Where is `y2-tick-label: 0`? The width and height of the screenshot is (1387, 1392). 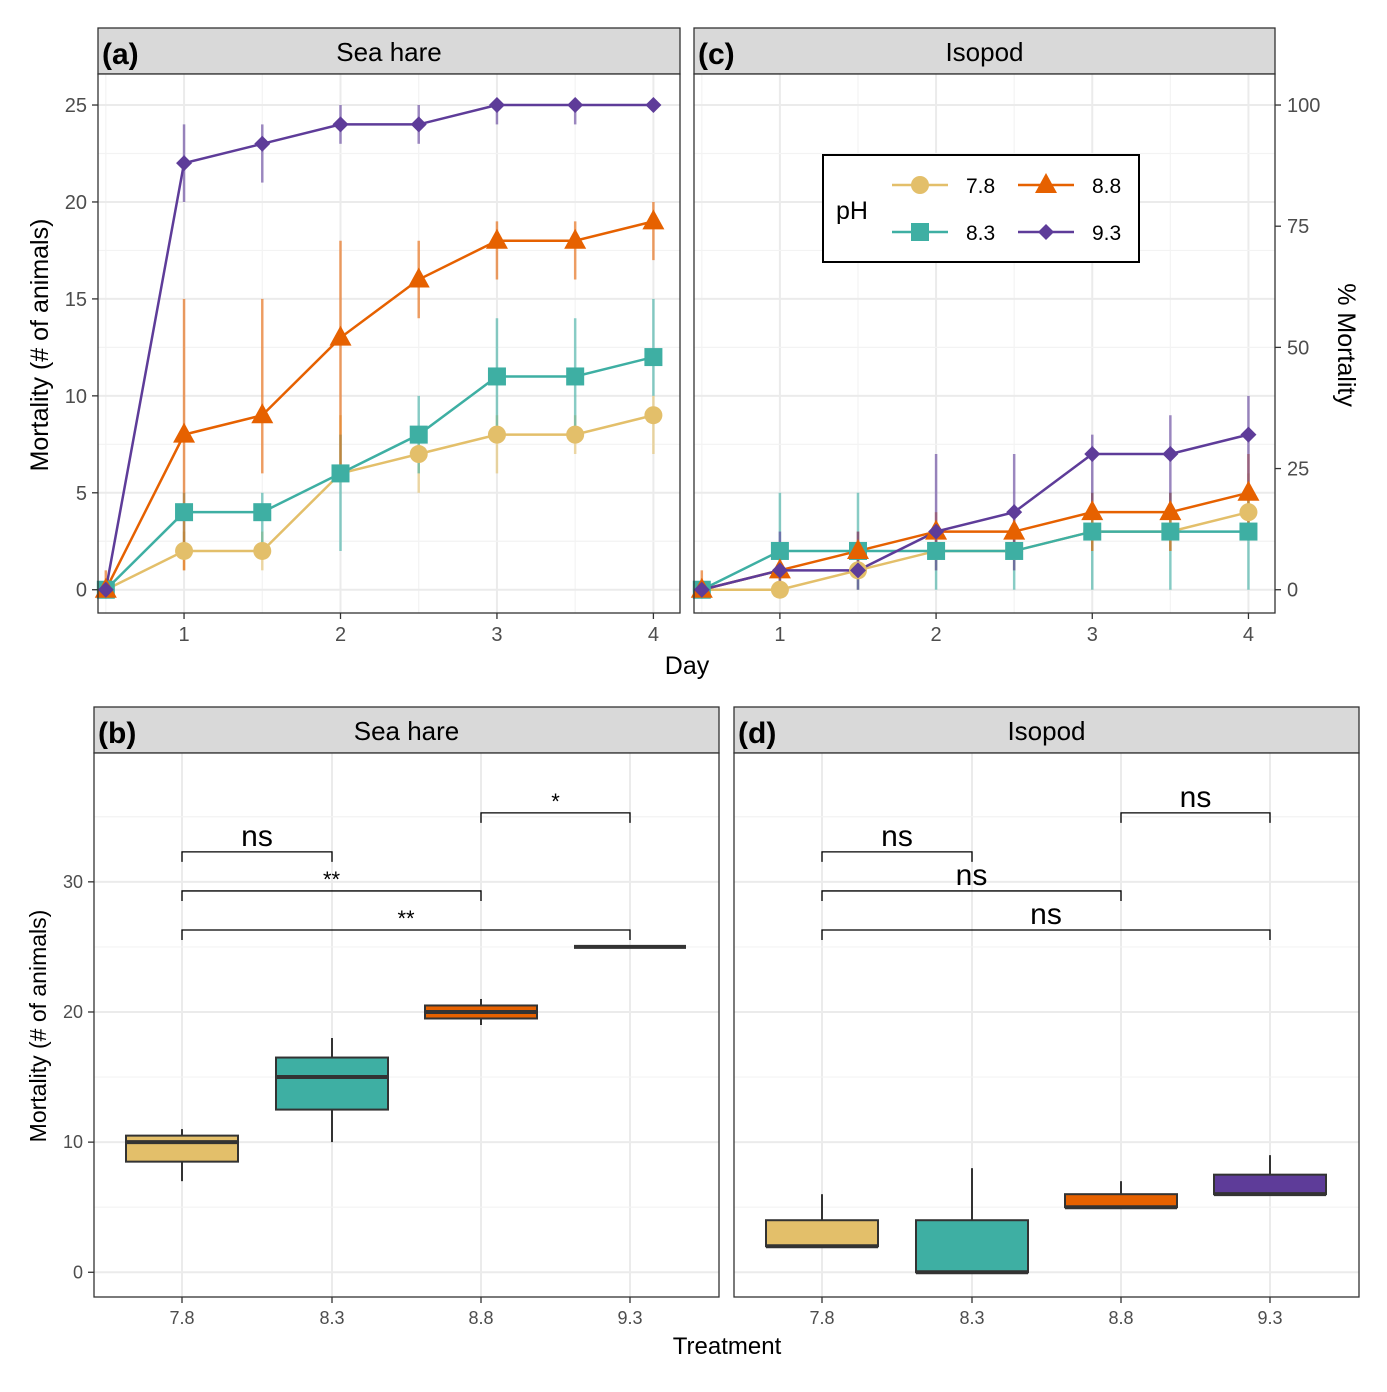
y2-tick-label: 0 is located at coordinates (1292, 591).